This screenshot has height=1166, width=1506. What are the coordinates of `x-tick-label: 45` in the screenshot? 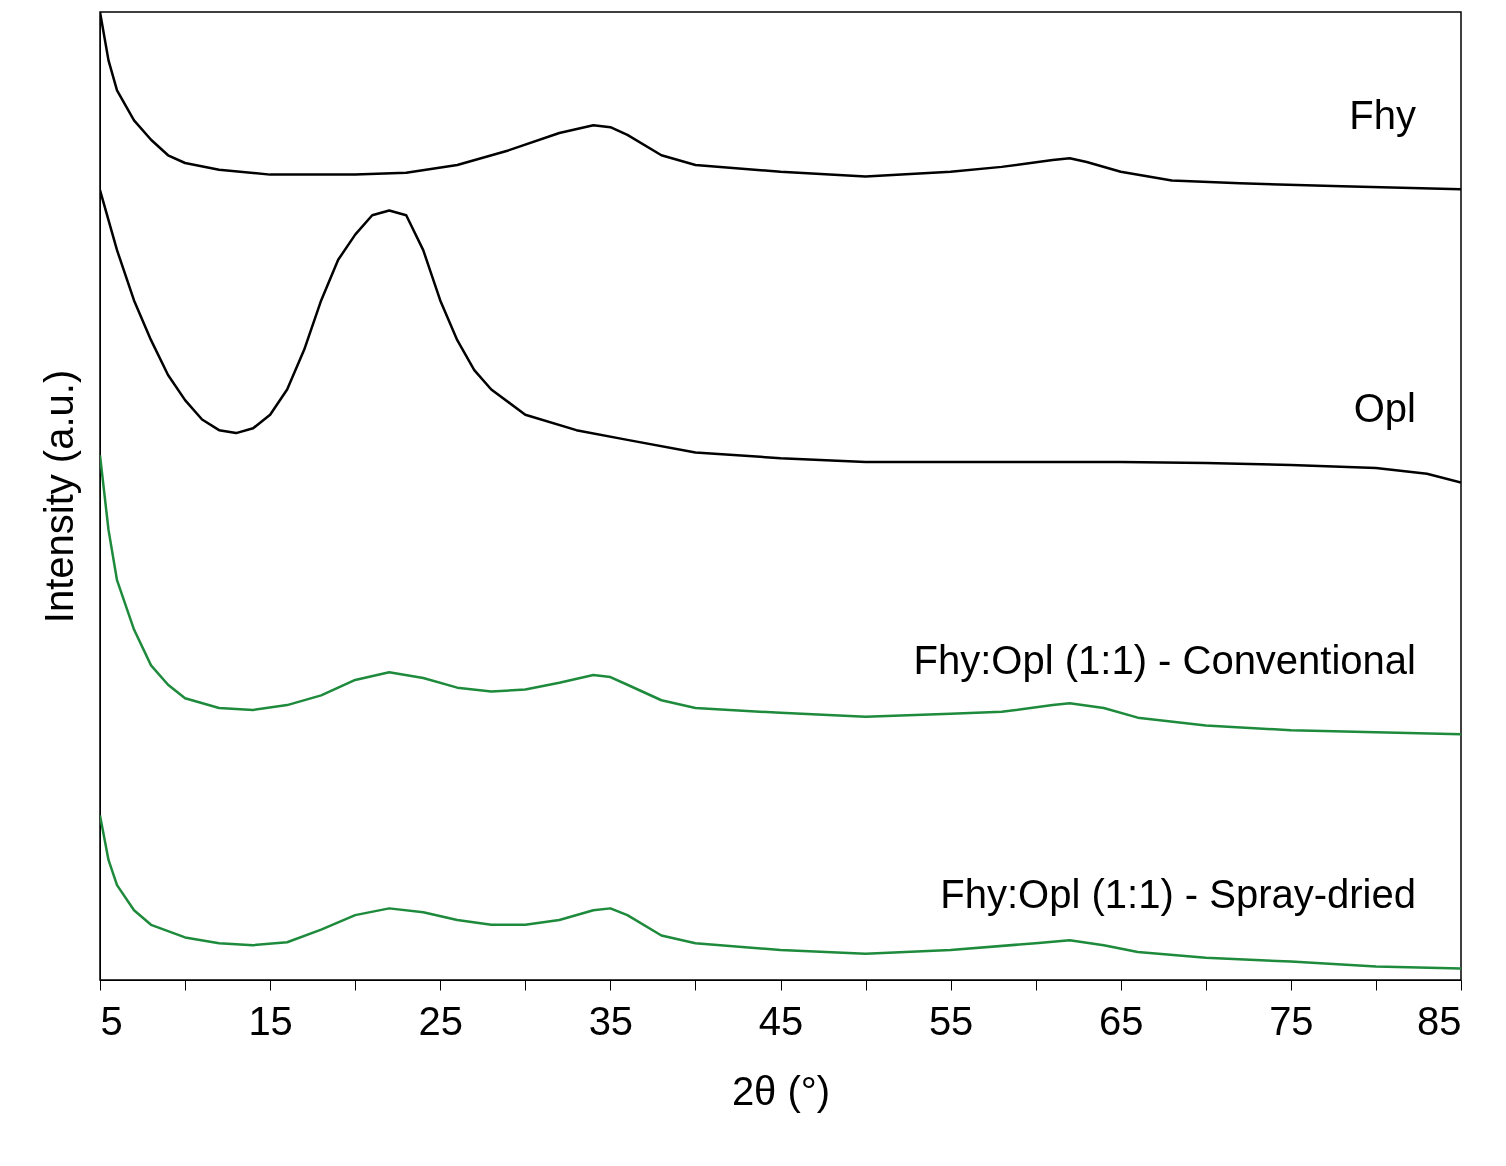 It's located at (781, 1020).